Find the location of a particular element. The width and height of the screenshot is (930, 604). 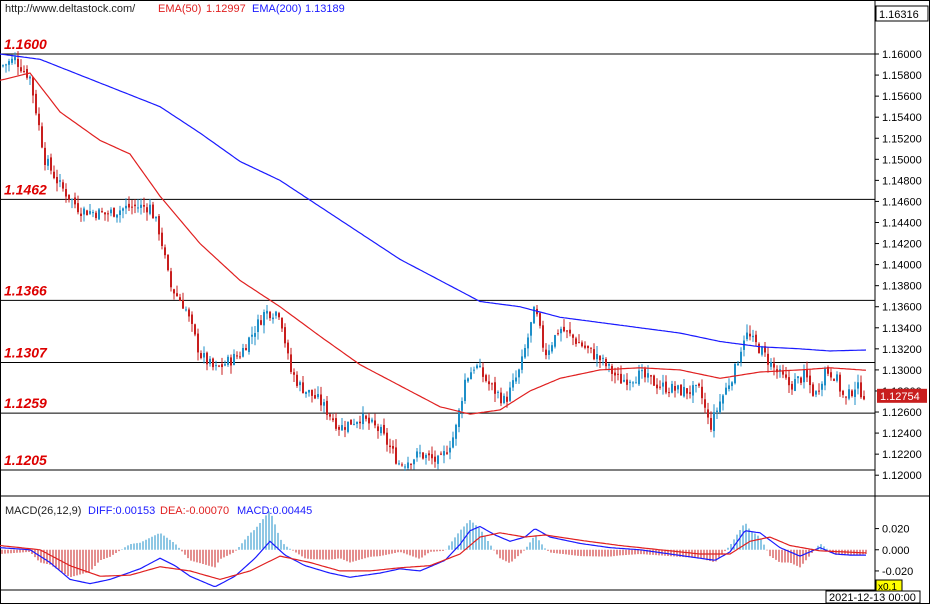

price-tick-label: 1.16000 is located at coordinates (902, 55).